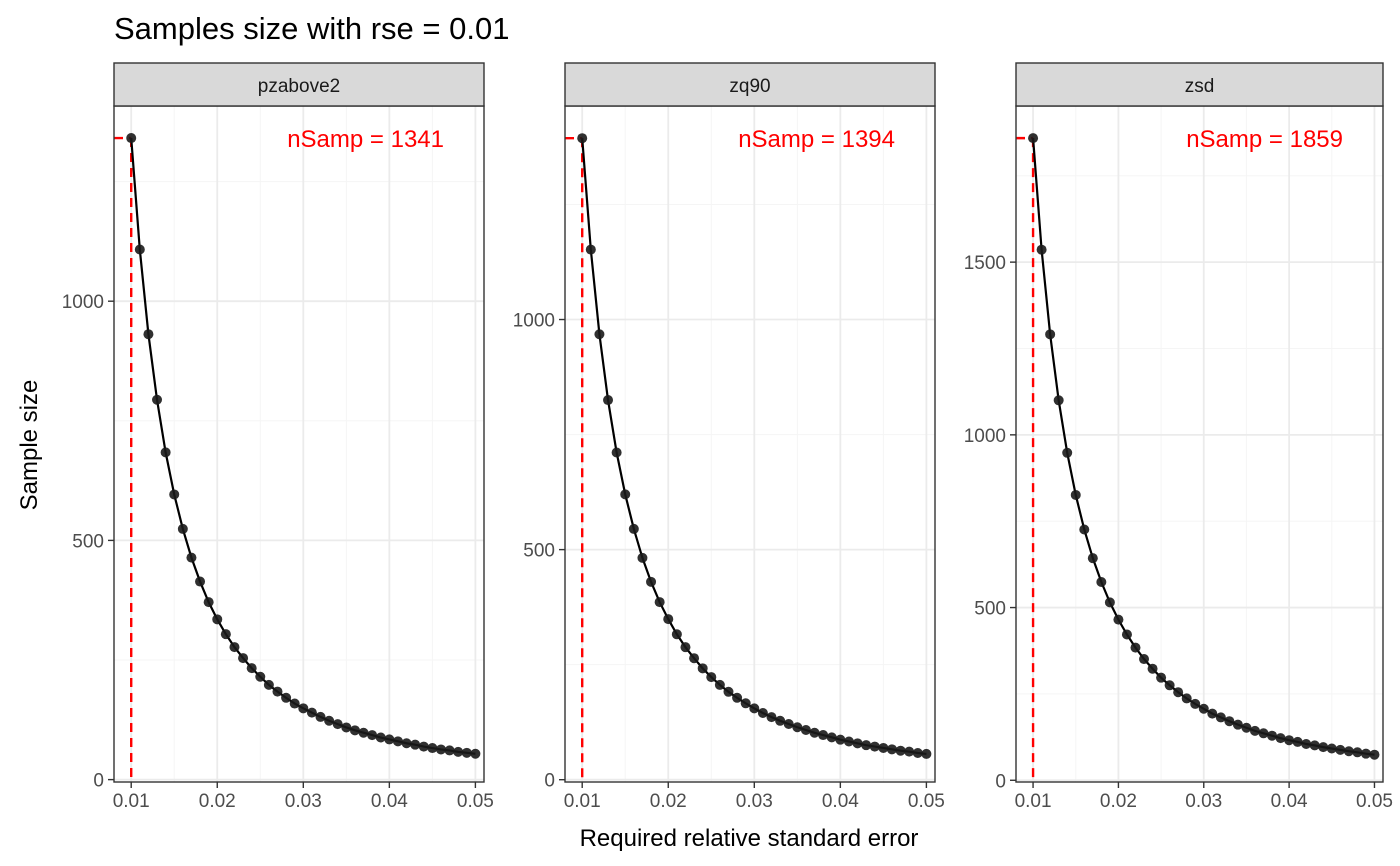 Image resolution: width=1400 pixels, height=866 pixels. What do you see at coordinates (1200, 86) in the screenshot?
I see `facet-strip-label: zsd` at bounding box center [1200, 86].